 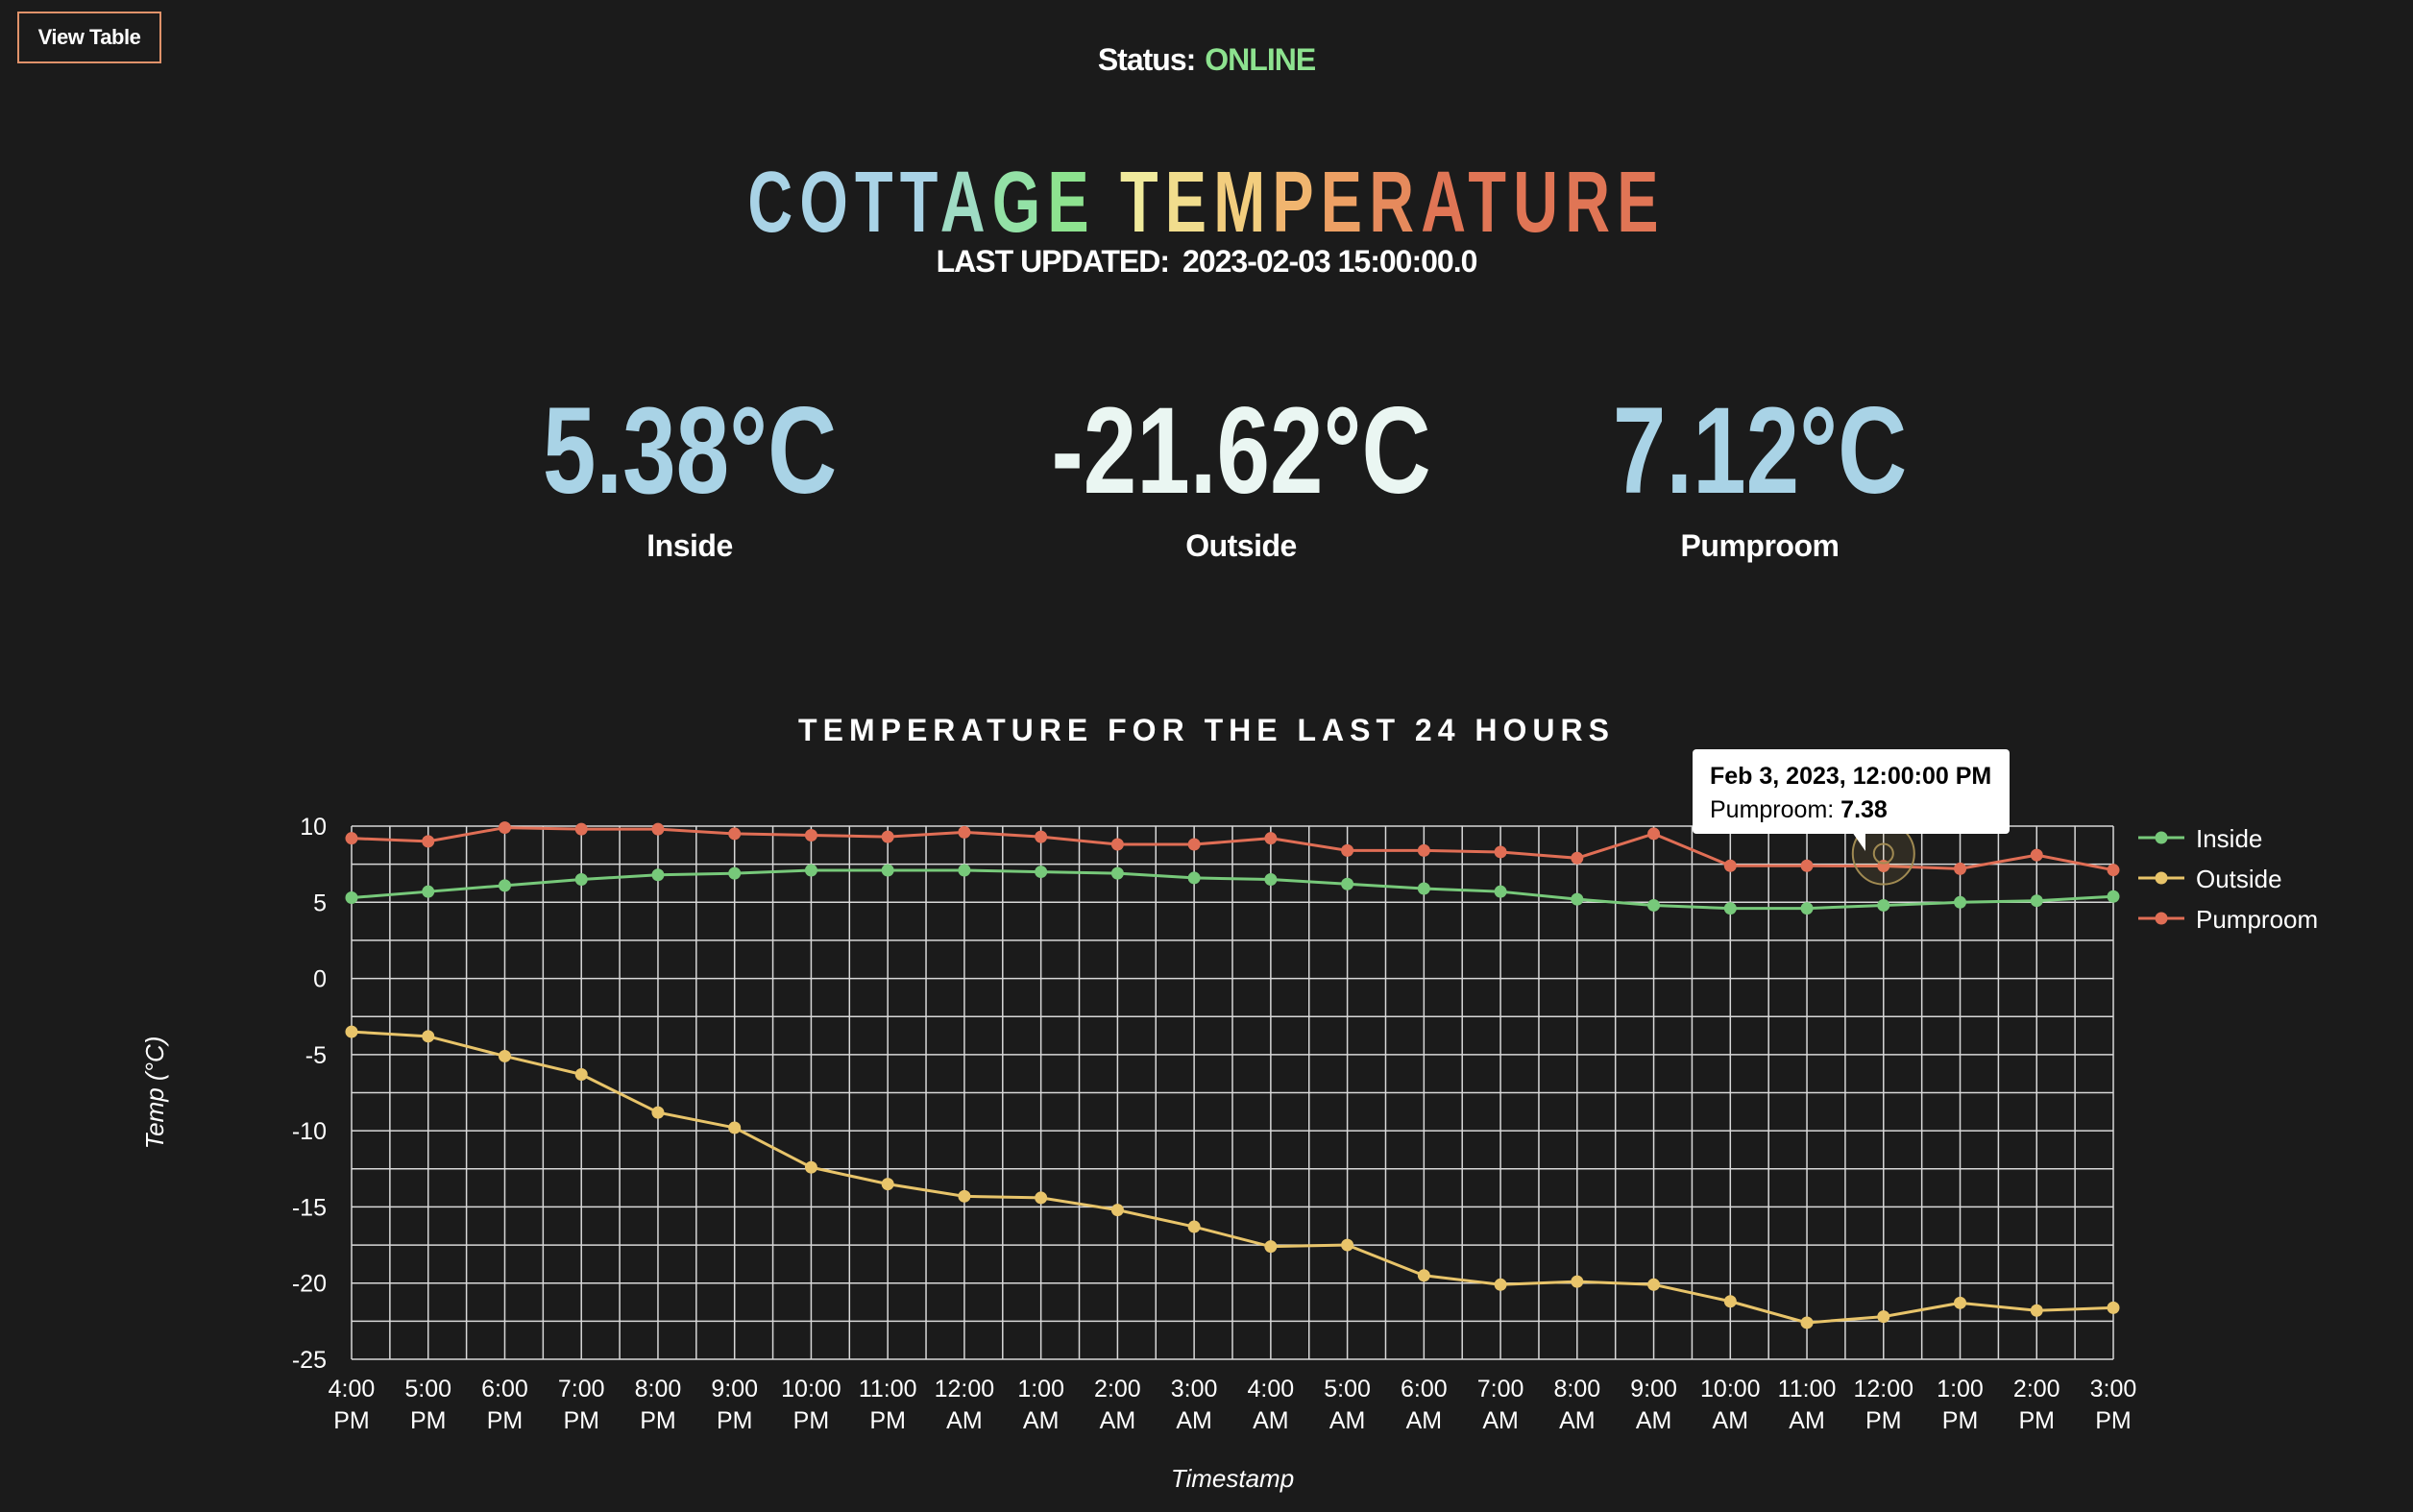 What do you see at coordinates (1858, 841) in the screenshot?
I see `tooltip-arrow` at bounding box center [1858, 841].